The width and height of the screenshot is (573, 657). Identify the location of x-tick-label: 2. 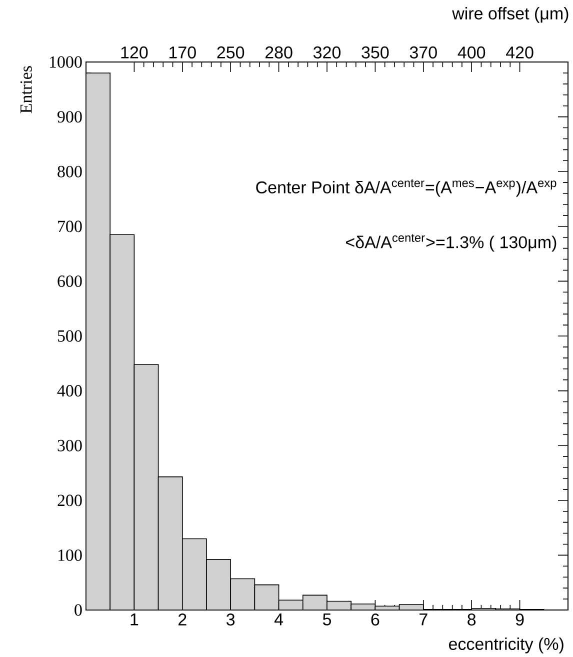
(182, 620).